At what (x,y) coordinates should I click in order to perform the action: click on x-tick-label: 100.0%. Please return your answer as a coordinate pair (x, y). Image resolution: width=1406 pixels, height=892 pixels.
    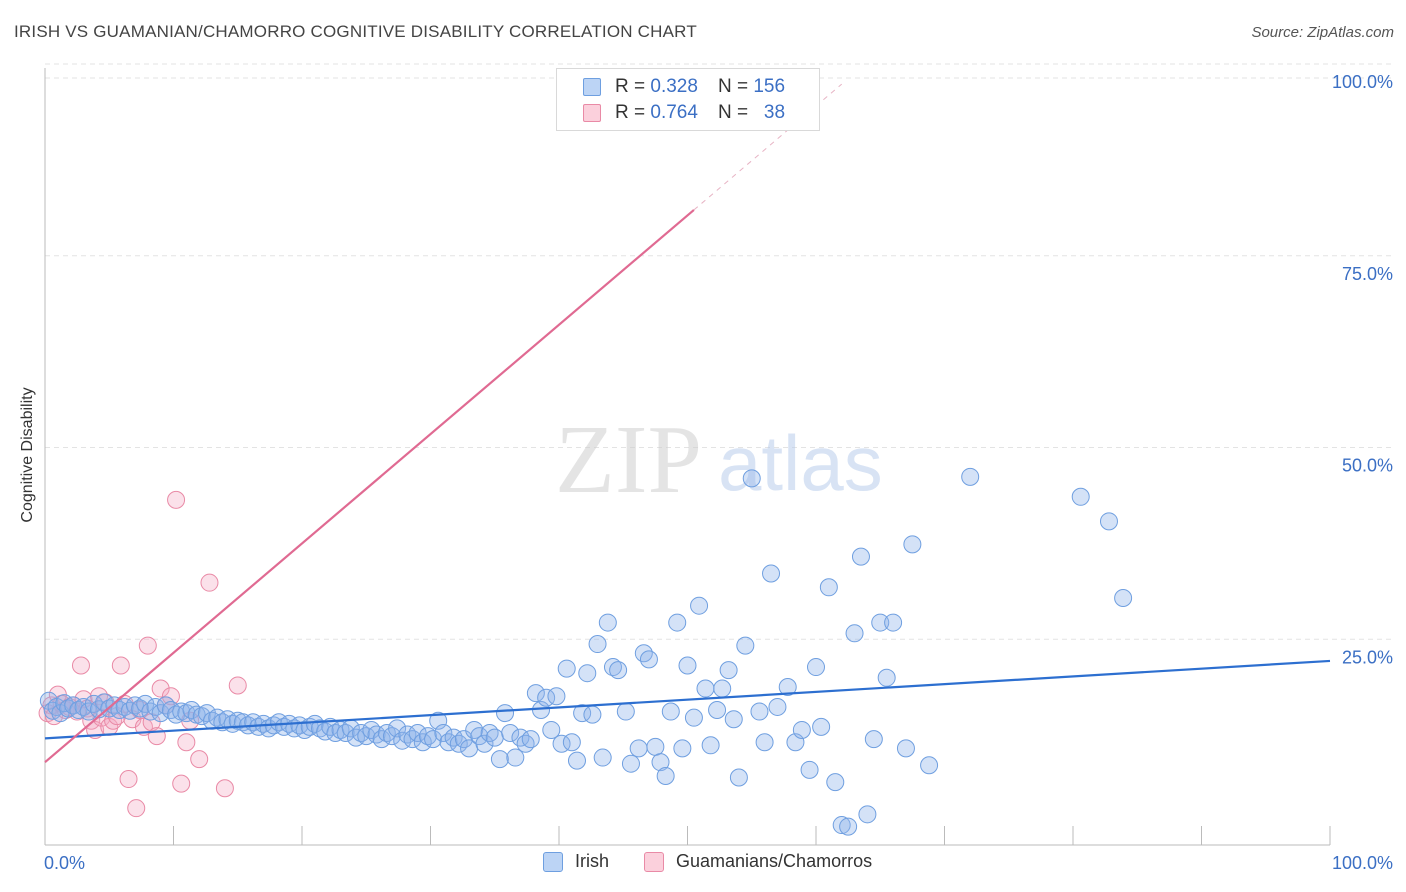
    Looking at the image, I should click on (1362, 863).